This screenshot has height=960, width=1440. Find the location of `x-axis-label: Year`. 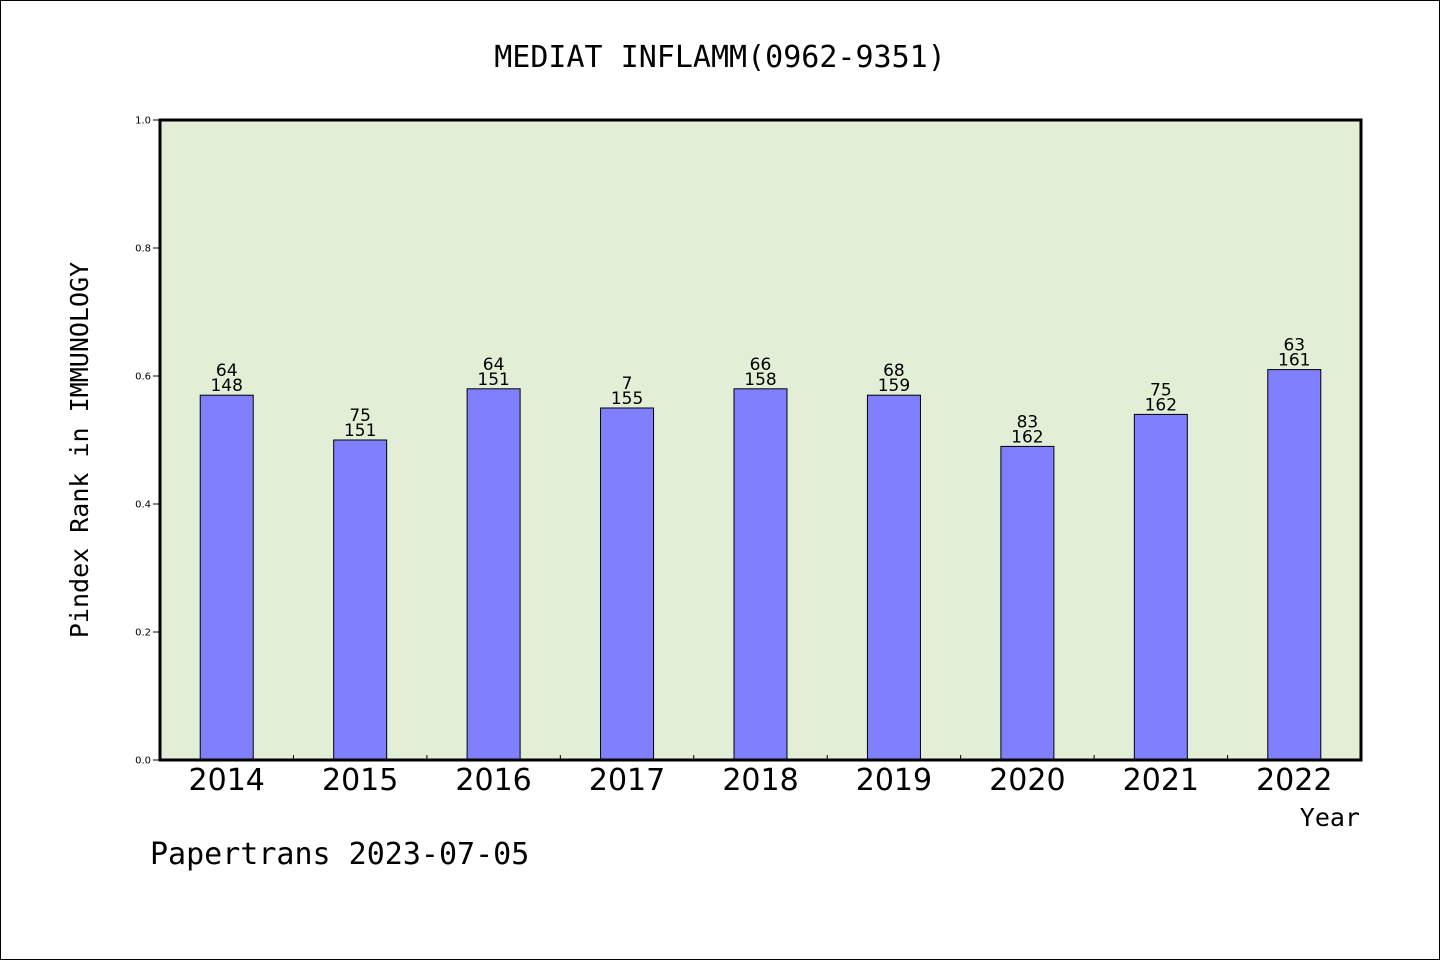

x-axis-label: Year is located at coordinates (1330, 817).